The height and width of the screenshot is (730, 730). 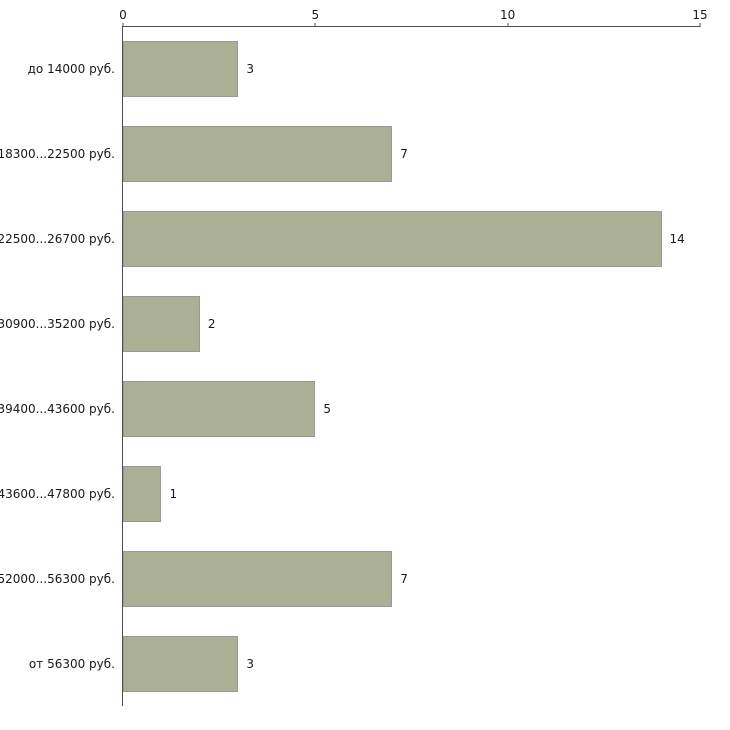 I want to click on chart-row: 52000...56300 руб. 7, so click(x=350, y=578).